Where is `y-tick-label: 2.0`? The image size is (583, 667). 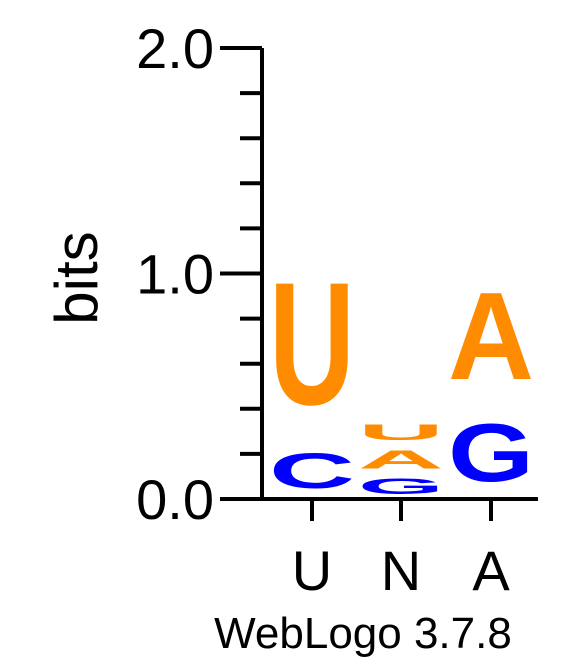
y-tick-label: 2.0 is located at coordinates (175, 48).